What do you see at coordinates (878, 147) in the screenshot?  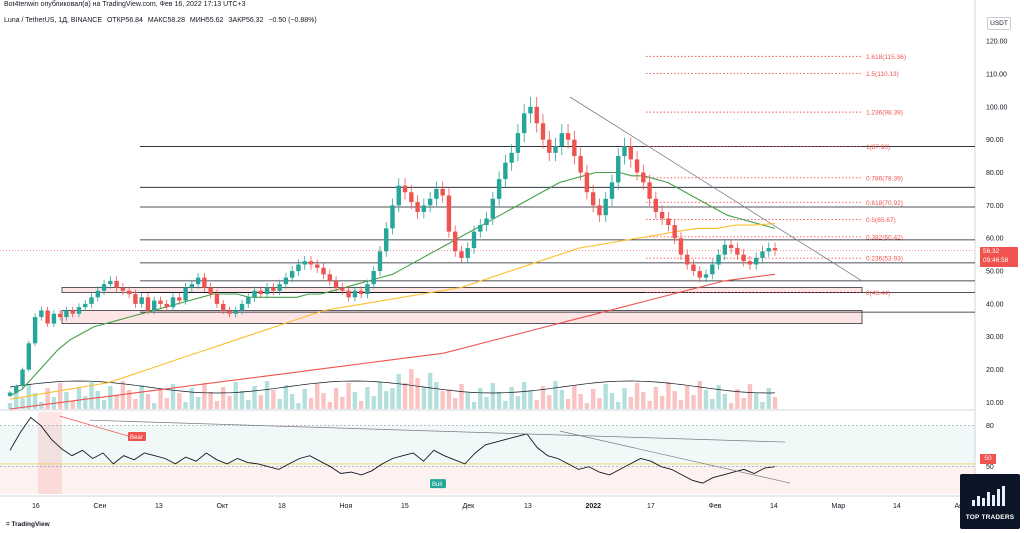 I see `fib-level-label: 1(87.90)` at bounding box center [878, 147].